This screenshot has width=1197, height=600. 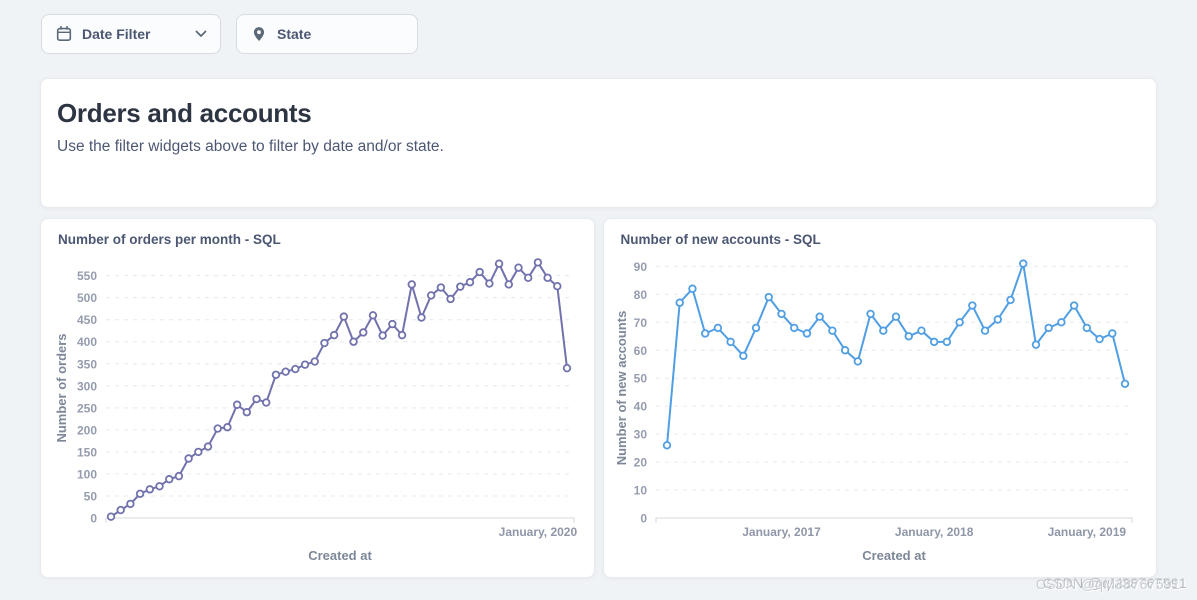 What do you see at coordinates (598, 27) in the screenshot?
I see `filter-bar: Date Filter State` at bounding box center [598, 27].